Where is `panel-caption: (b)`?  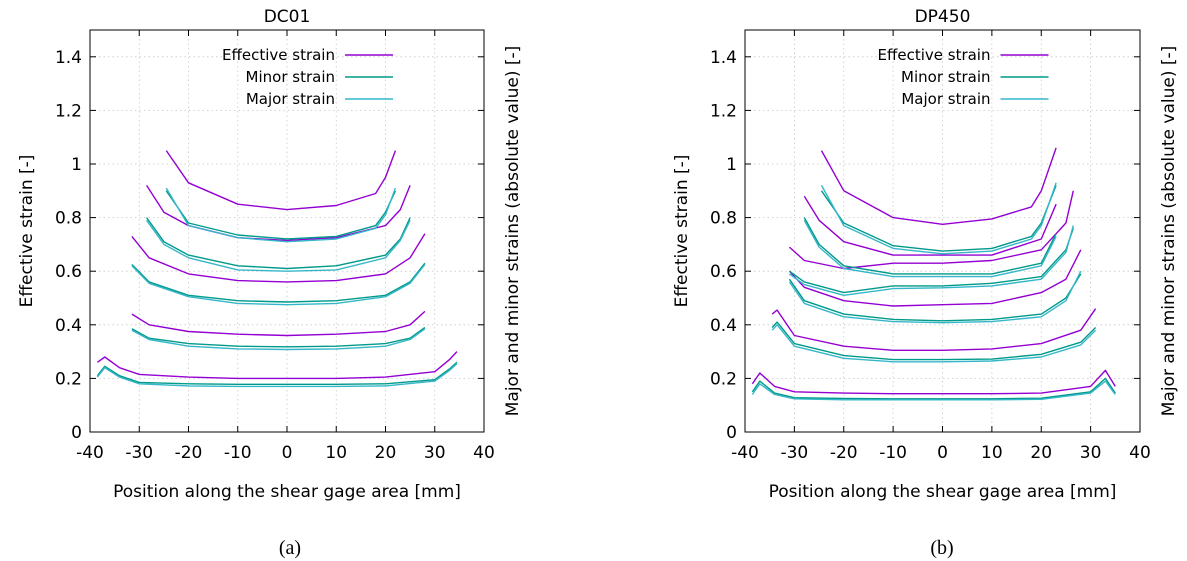
panel-caption: (b) is located at coordinates (941, 548).